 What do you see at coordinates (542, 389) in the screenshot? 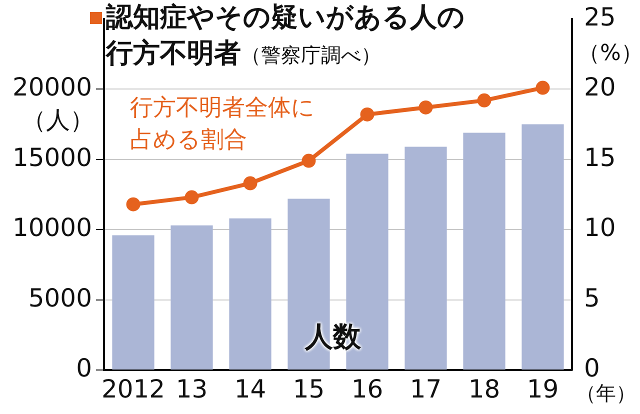
I see `x-tick-label: 19` at bounding box center [542, 389].